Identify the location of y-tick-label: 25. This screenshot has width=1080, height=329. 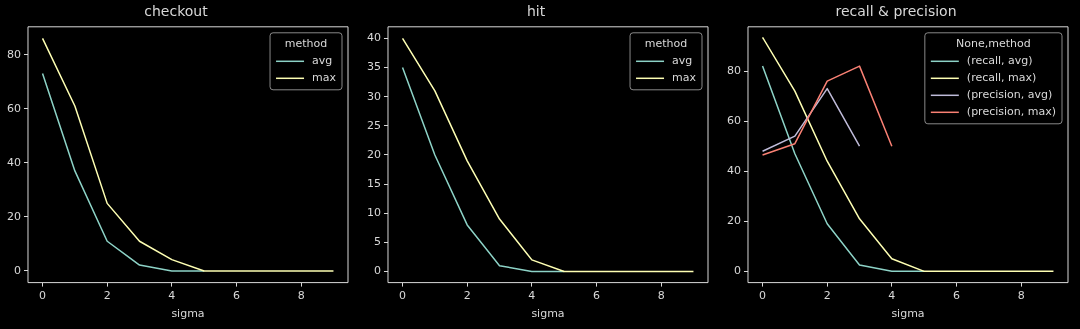
(374, 125).